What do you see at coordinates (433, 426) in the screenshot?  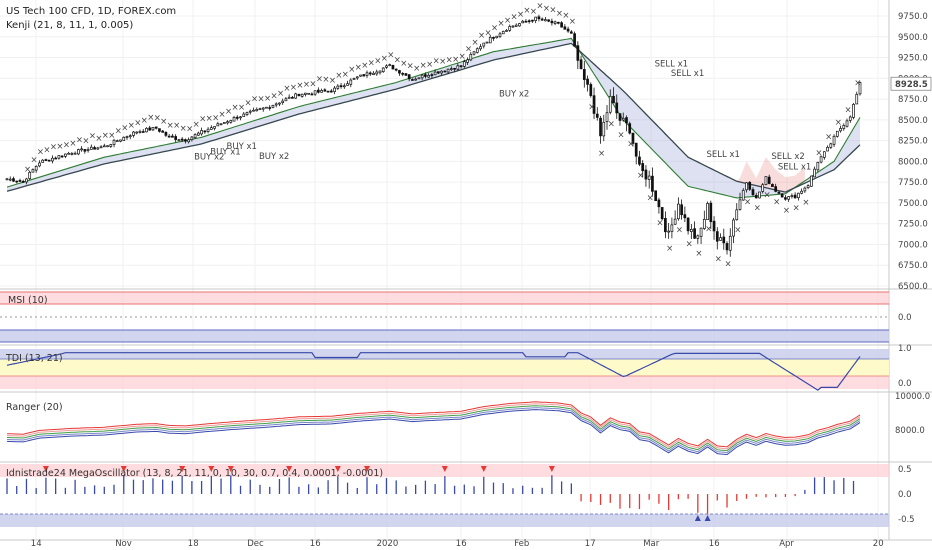 I see `ranger-band-line` at bounding box center [433, 426].